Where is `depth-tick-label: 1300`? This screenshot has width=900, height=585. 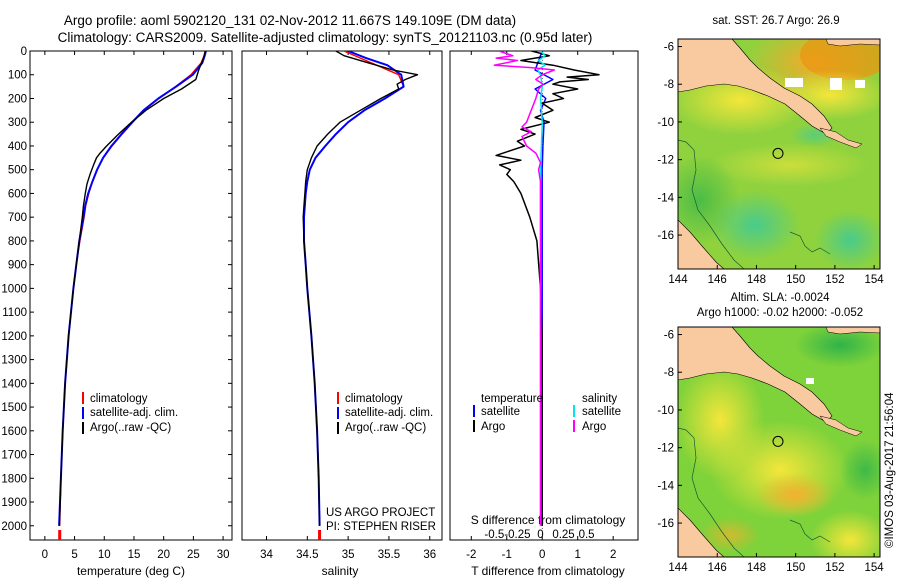
depth-tick-label: 1300 is located at coordinates (14, 361).